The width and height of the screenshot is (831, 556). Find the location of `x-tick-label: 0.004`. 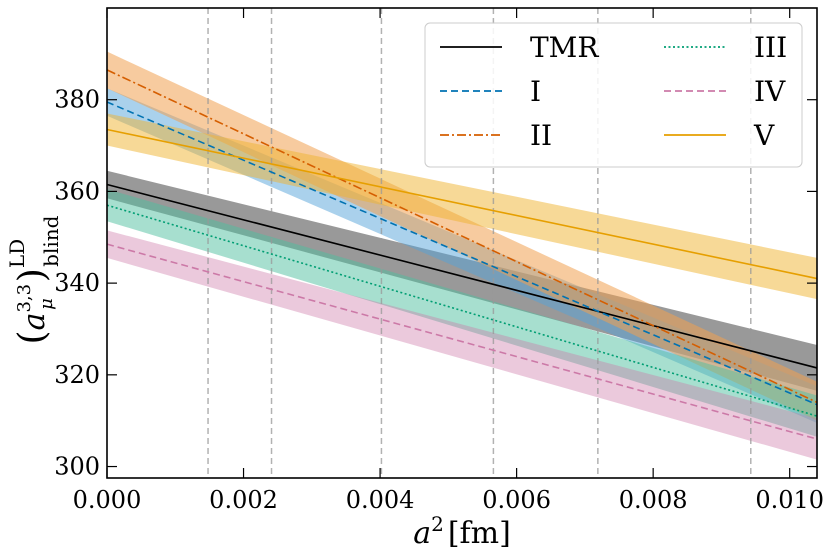

x-tick-label: 0.004 is located at coordinates (380, 500).